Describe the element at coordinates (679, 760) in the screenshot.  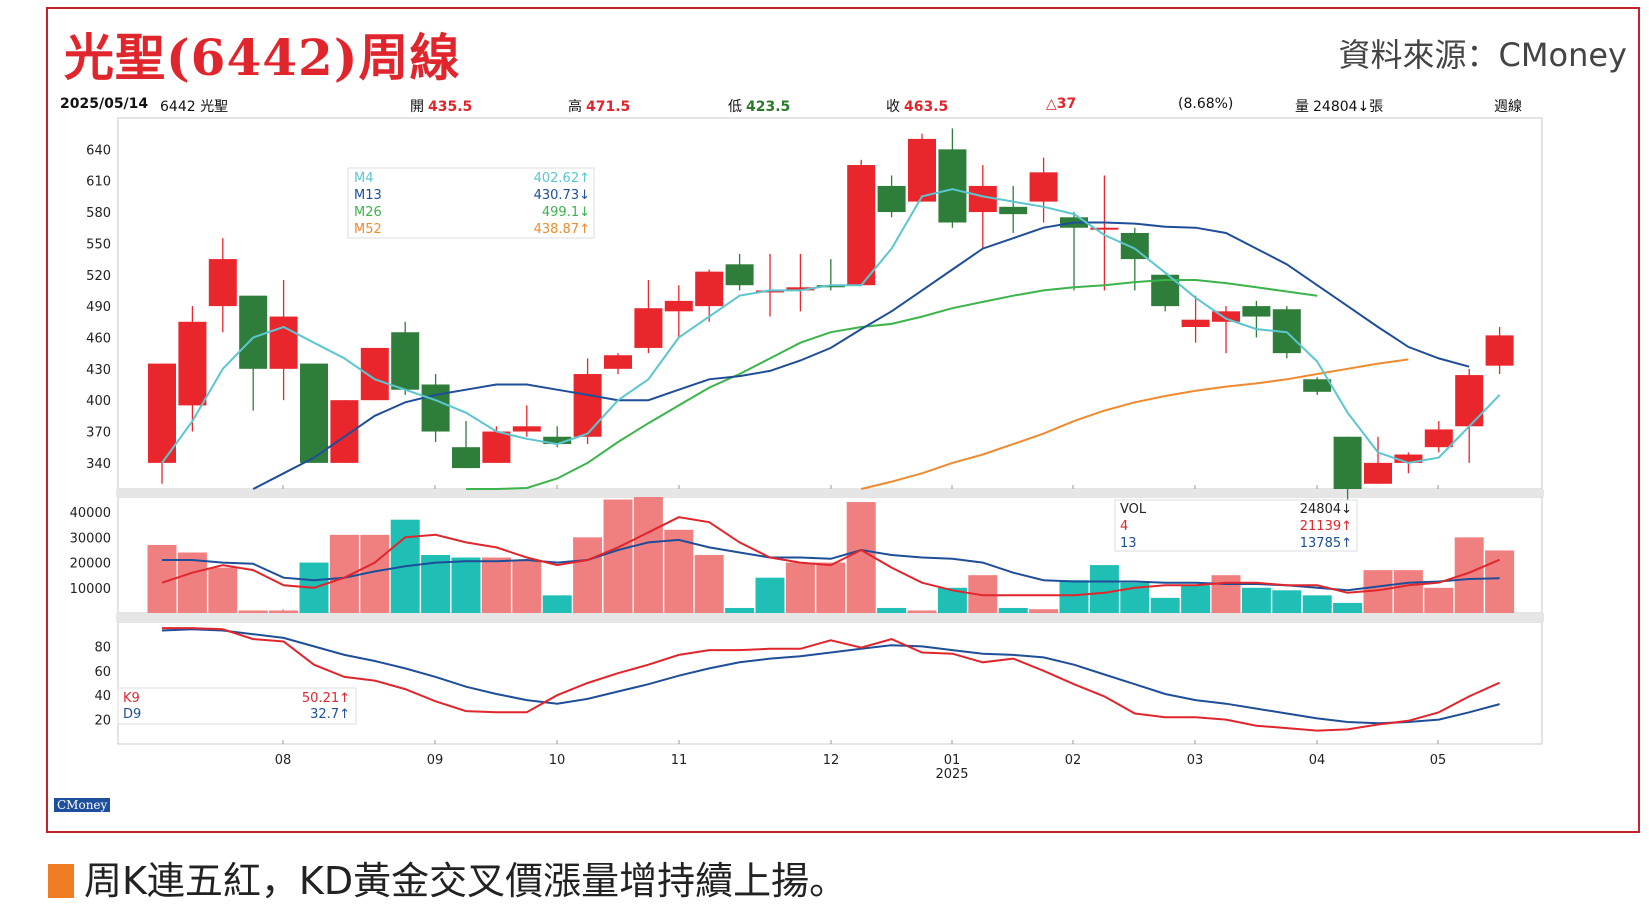
I see `x-tick-label: 11` at that location.